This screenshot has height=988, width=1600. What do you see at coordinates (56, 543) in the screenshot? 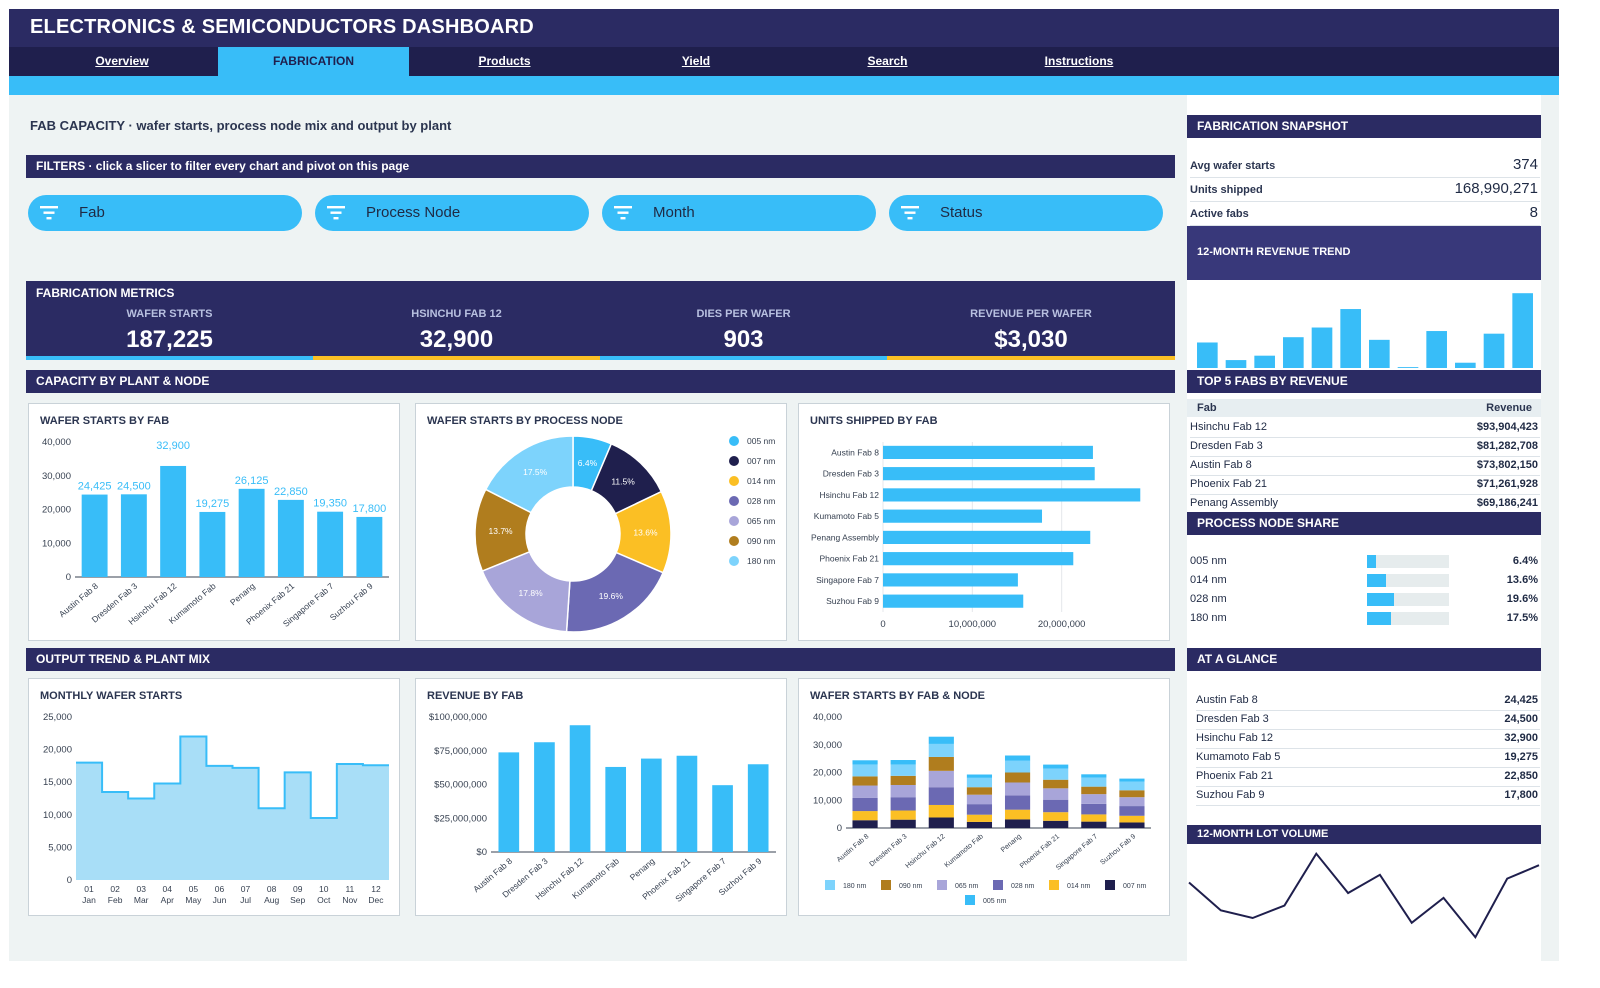
I see `y-tick-label: 10,000` at bounding box center [56, 543].